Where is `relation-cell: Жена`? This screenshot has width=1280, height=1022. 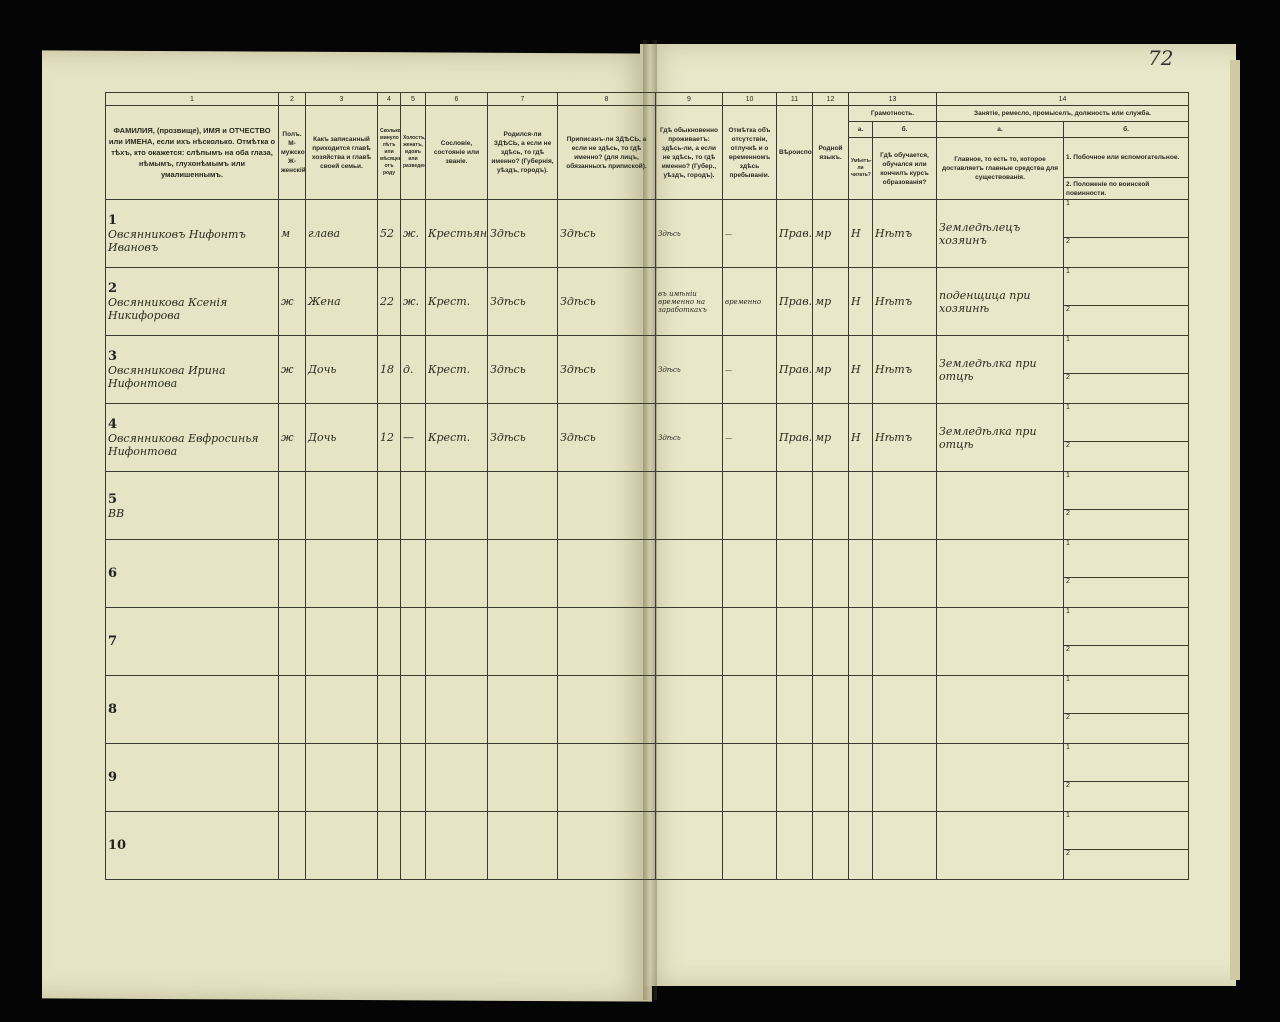
relation-cell: Жена is located at coordinates (341, 301).